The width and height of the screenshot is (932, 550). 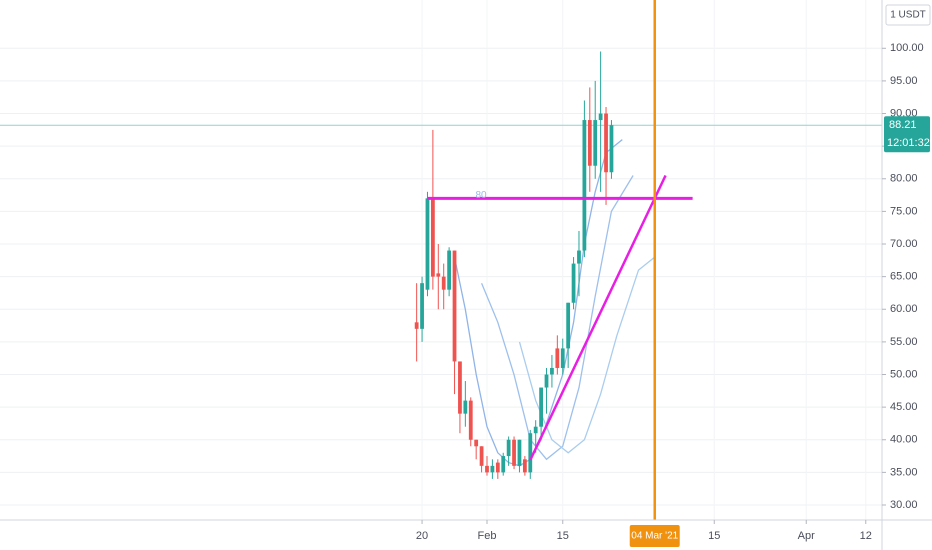 I want to click on y-tick-label: 55.00, so click(x=904, y=342).